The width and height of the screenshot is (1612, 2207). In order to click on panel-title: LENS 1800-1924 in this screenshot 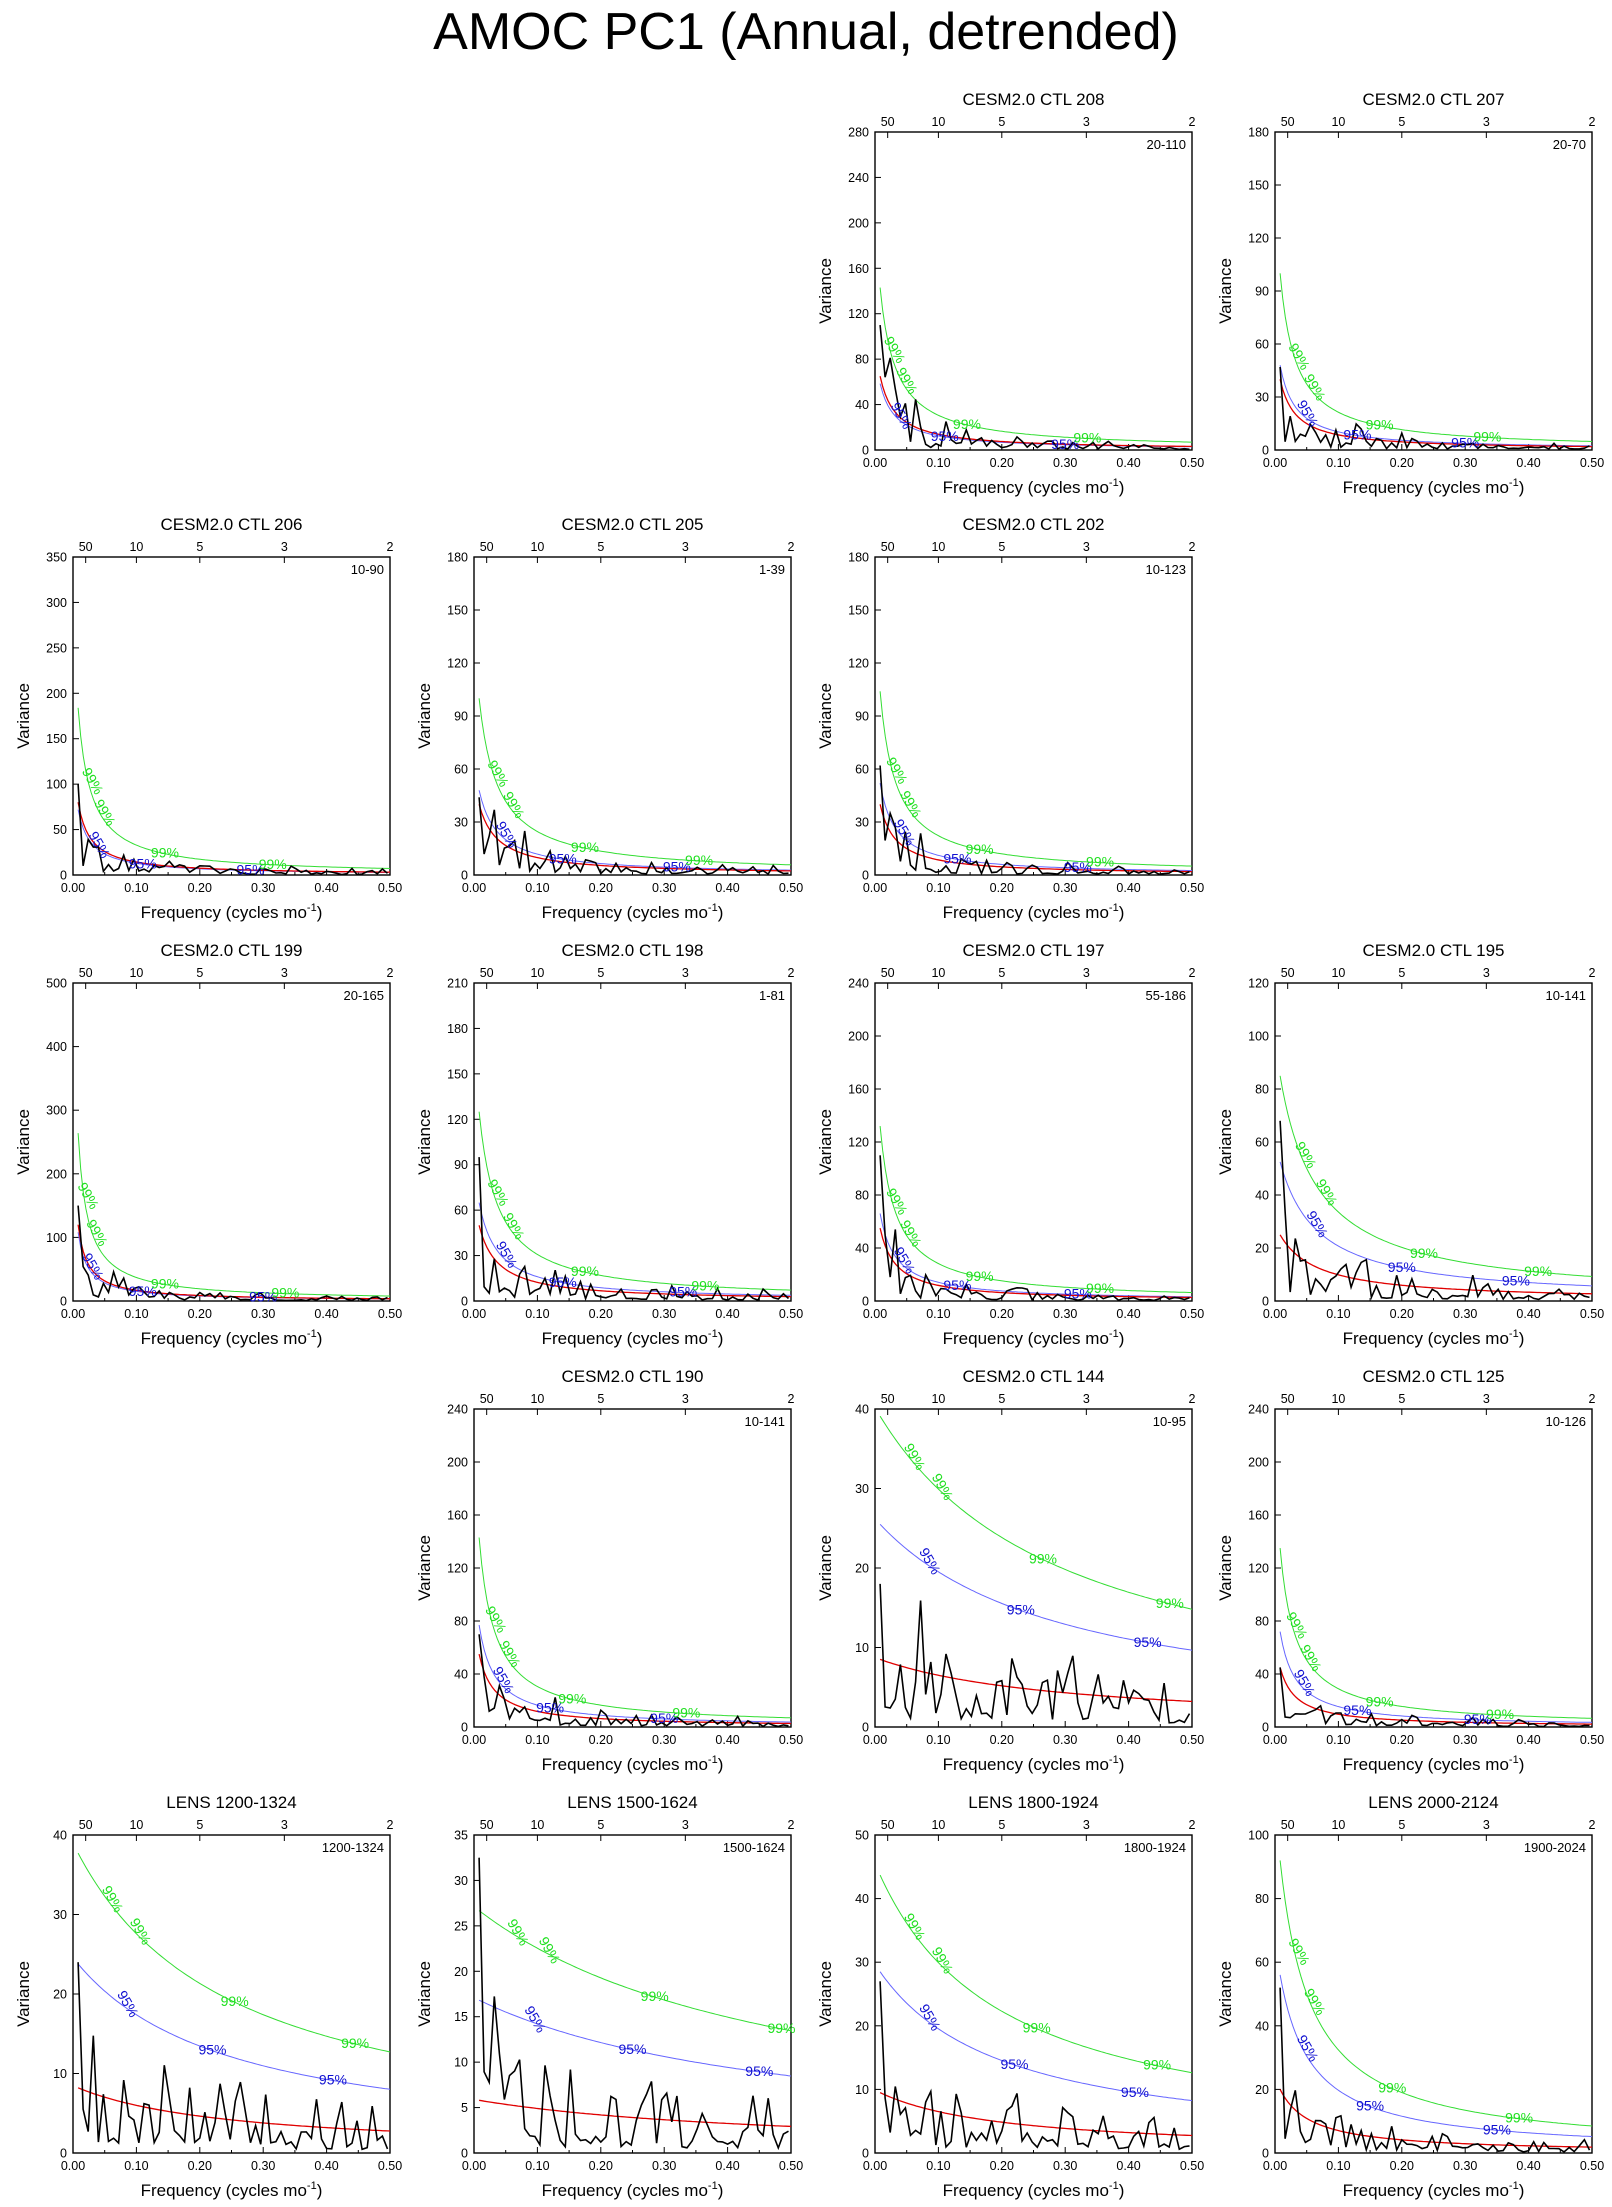, I will do `click(1033, 1802)`.